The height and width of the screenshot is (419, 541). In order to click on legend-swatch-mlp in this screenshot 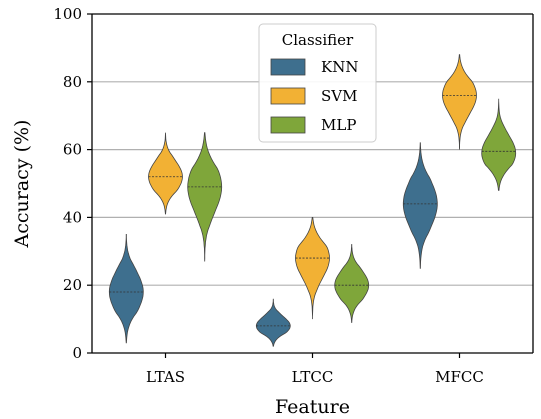, I will do `click(288, 125)`.